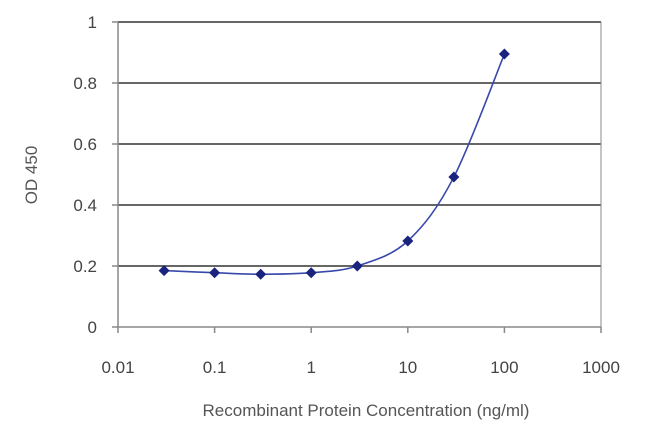 The height and width of the screenshot is (434, 650). What do you see at coordinates (117, 367) in the screenshot?
I see `x-tick-label: 0.01` at bounding box center [117, 367].